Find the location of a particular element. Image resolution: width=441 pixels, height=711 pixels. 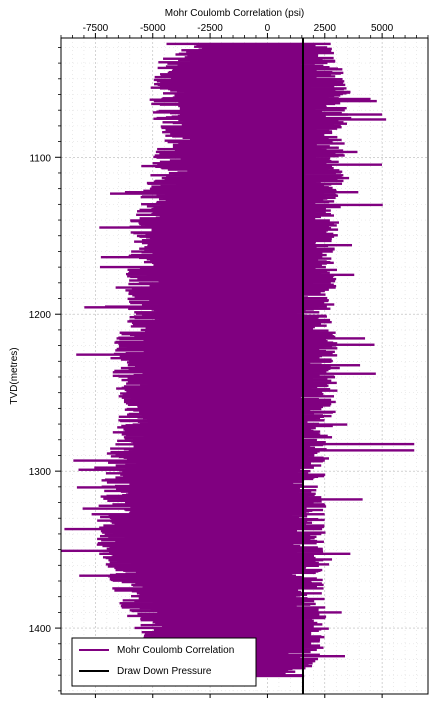

legend-label-correlation: Mohr Coulomb Correlation is located at coordinates (175, 650).